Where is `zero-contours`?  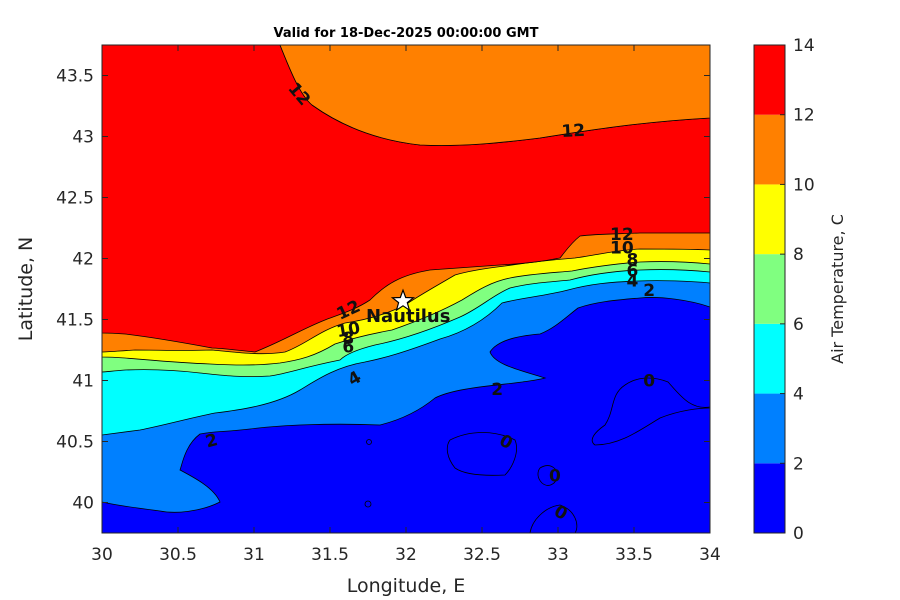 zero-contours is located at coordinates (537, 455).